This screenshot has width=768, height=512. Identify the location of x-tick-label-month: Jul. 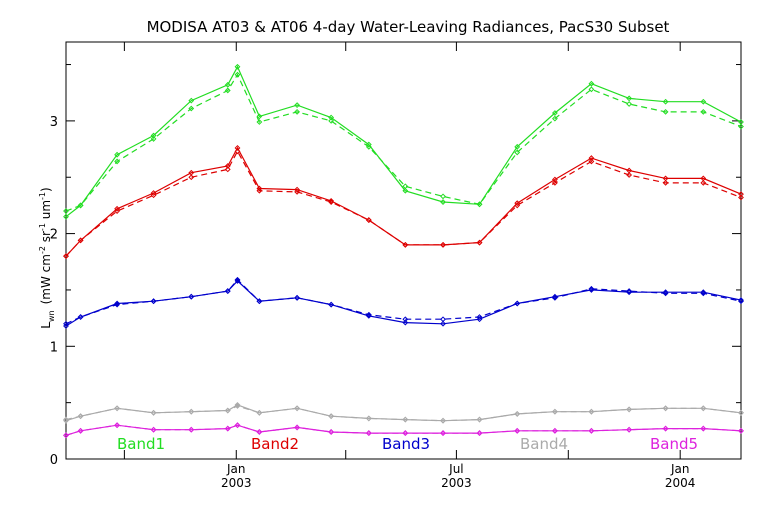
(455, 469).